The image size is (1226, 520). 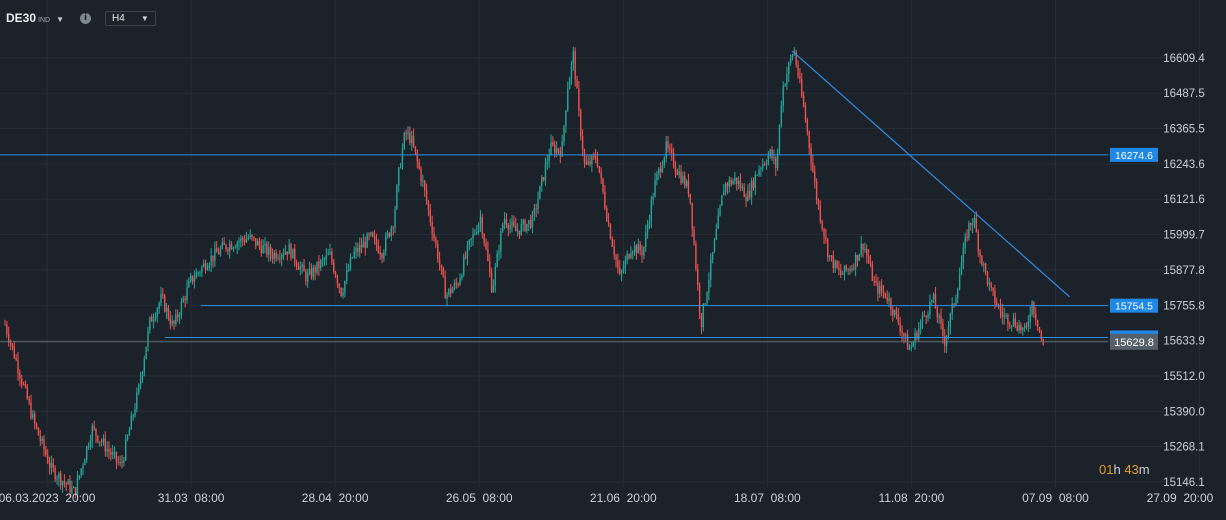 I want to click on symbol-selector: DE30 IND ▼, so click(x=35, y=18).